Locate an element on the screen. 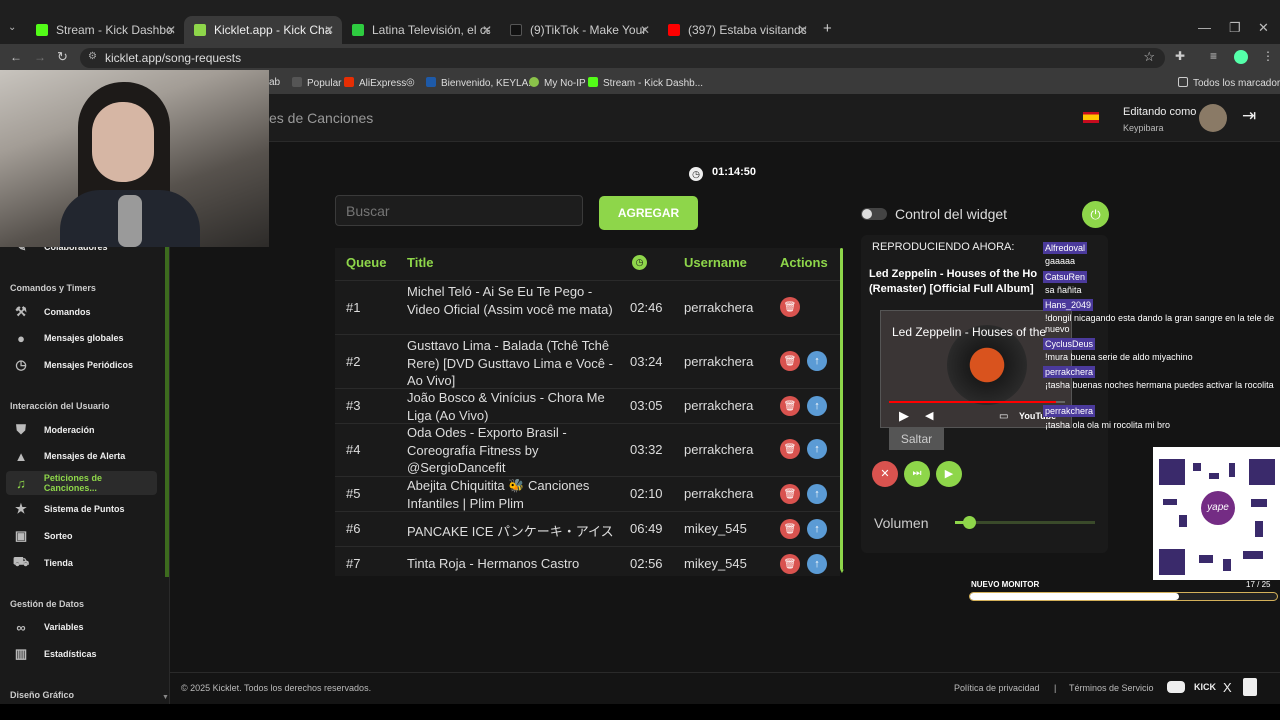  chat-username: Hans_2049 is located at coordinates (1068, 305).